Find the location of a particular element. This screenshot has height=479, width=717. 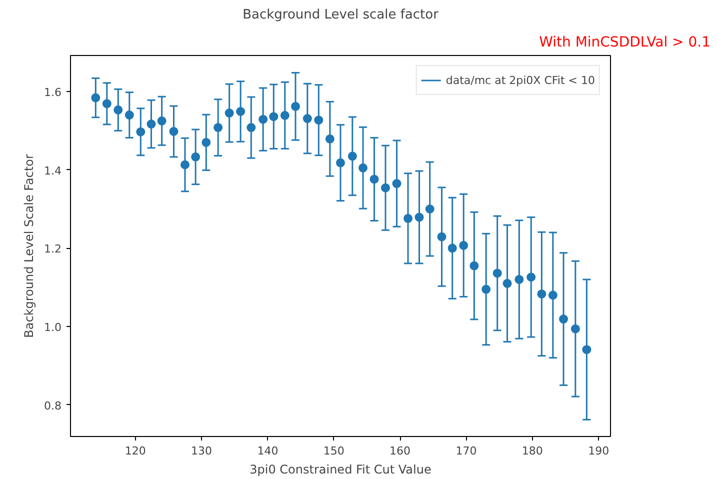

x-tick-label: 150 is located at coordinates (333, 451).